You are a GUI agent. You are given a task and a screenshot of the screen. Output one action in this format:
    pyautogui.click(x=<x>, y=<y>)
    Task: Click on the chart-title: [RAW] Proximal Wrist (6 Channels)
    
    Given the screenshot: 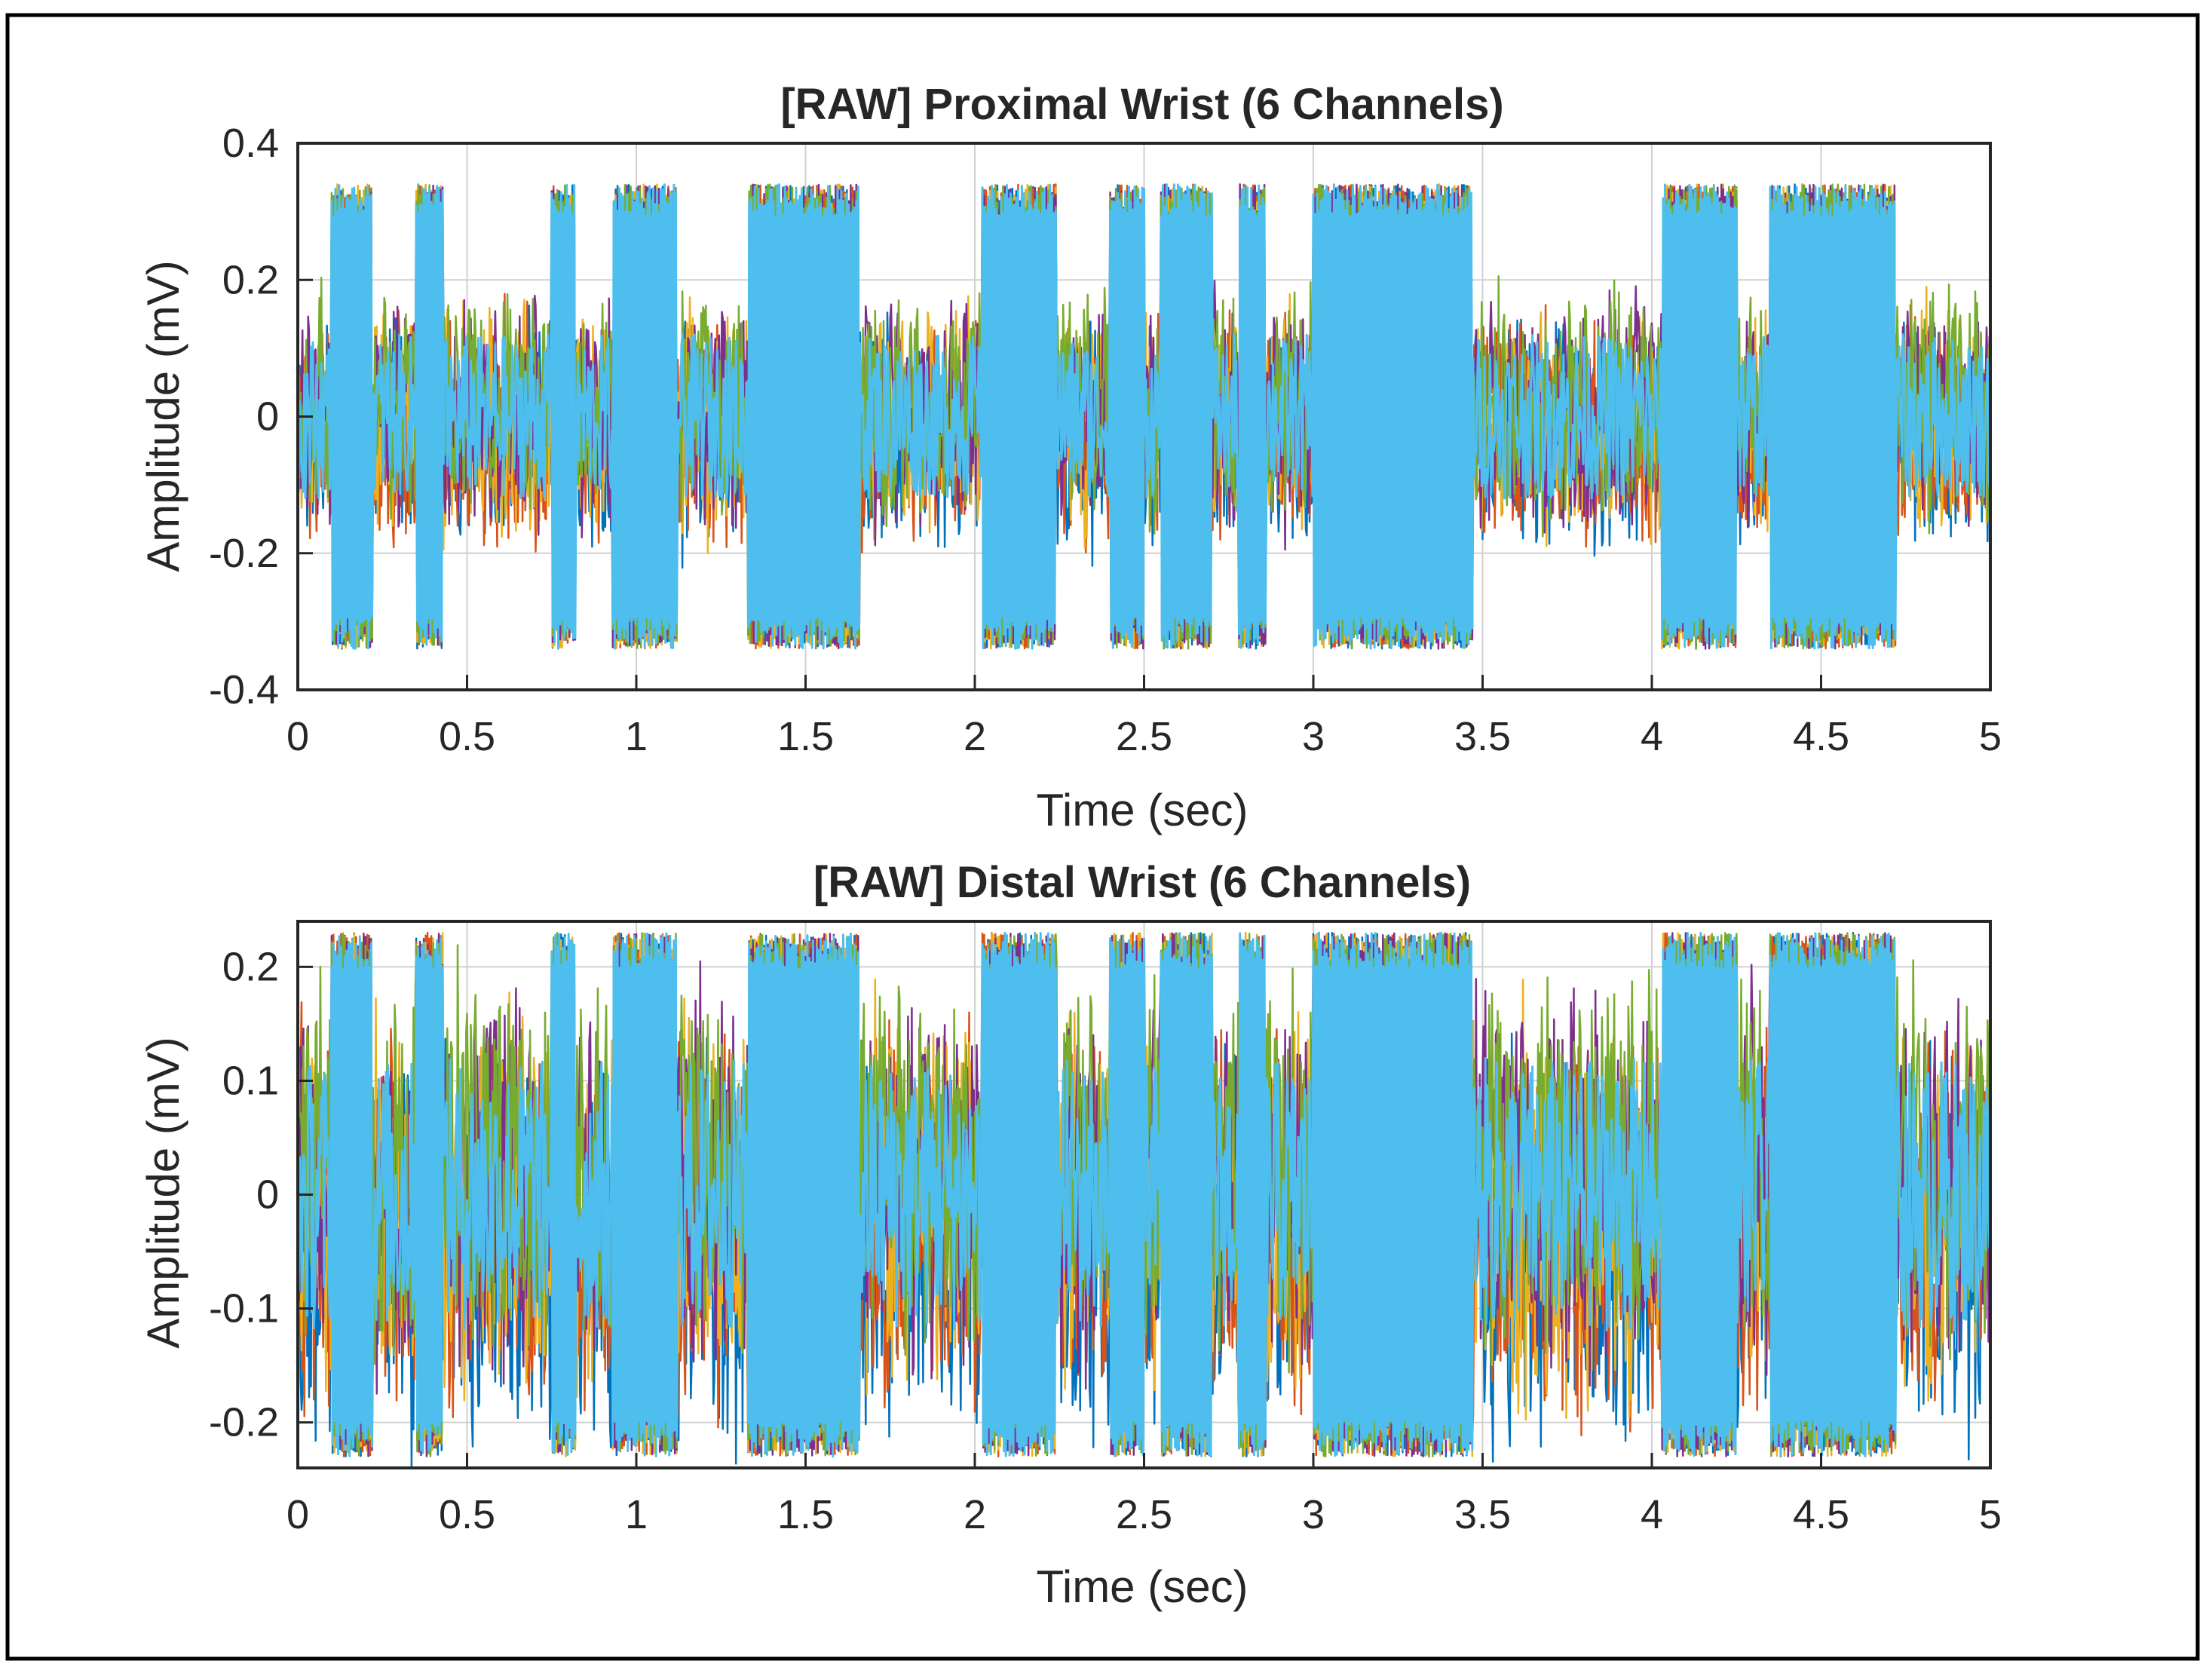 What is the action you would take?
    pyautogui.click(x=1141, y=105)
    